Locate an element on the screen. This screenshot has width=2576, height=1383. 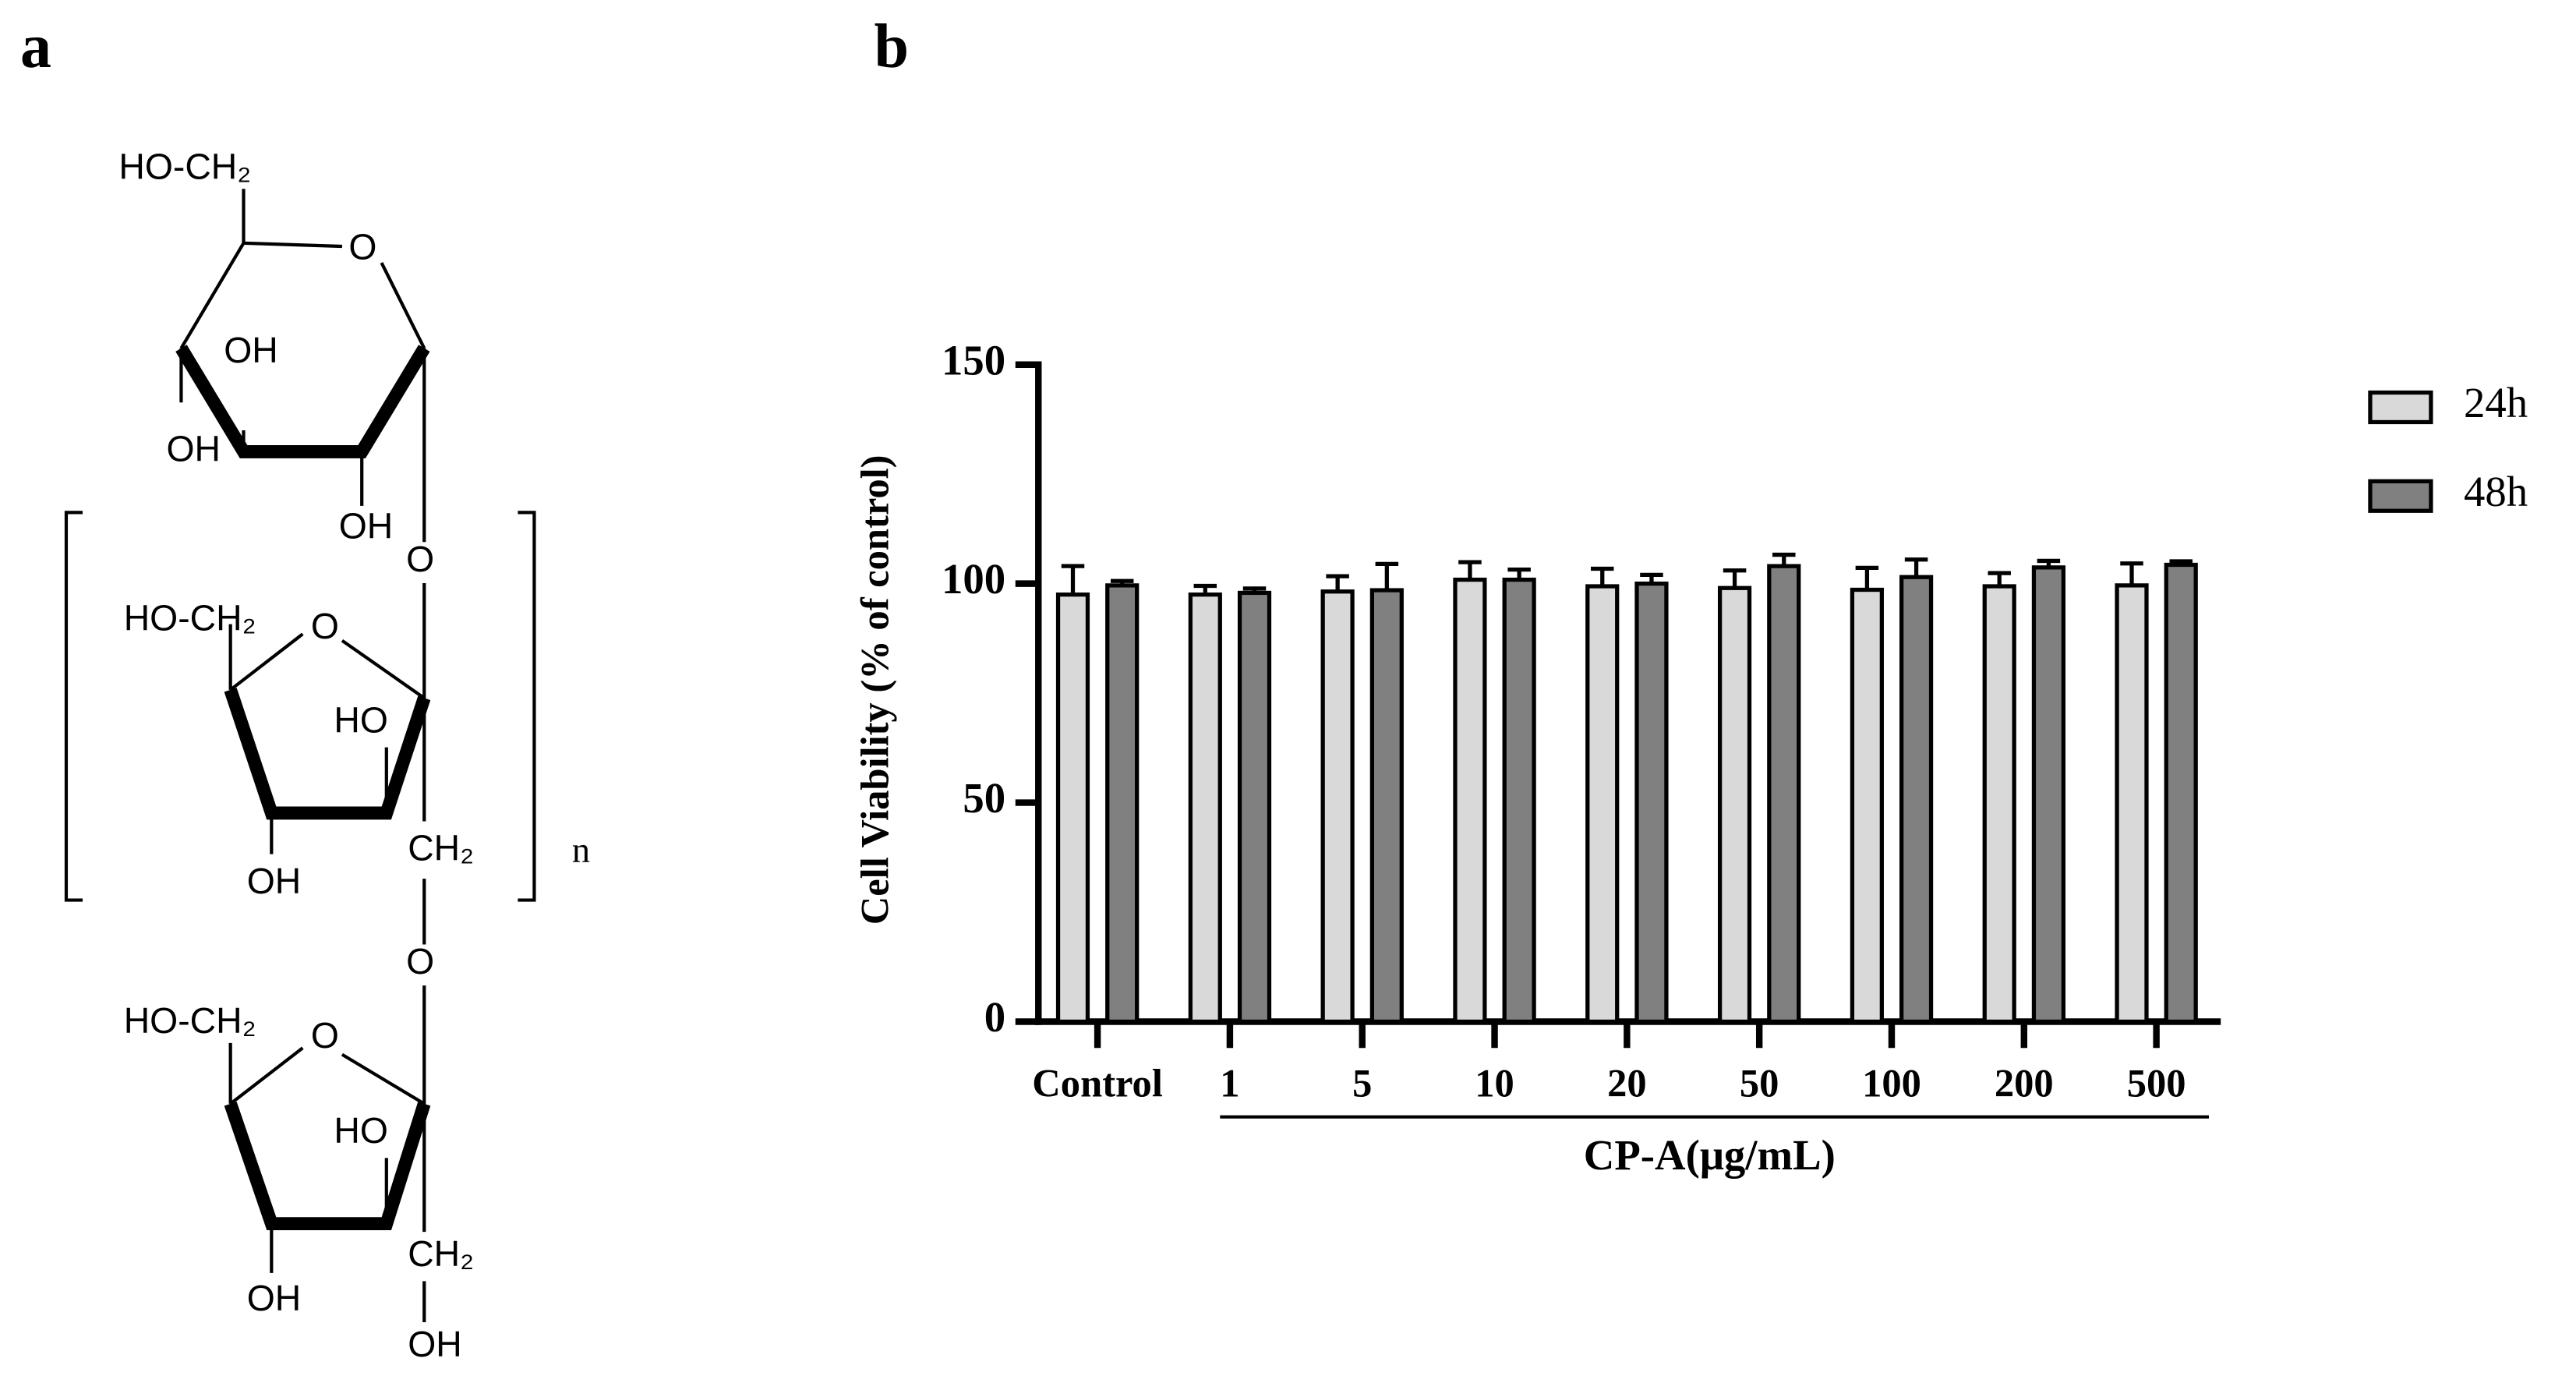
y-axis-title: Cell Viability (% of control) is located at coordinates (874, 690).